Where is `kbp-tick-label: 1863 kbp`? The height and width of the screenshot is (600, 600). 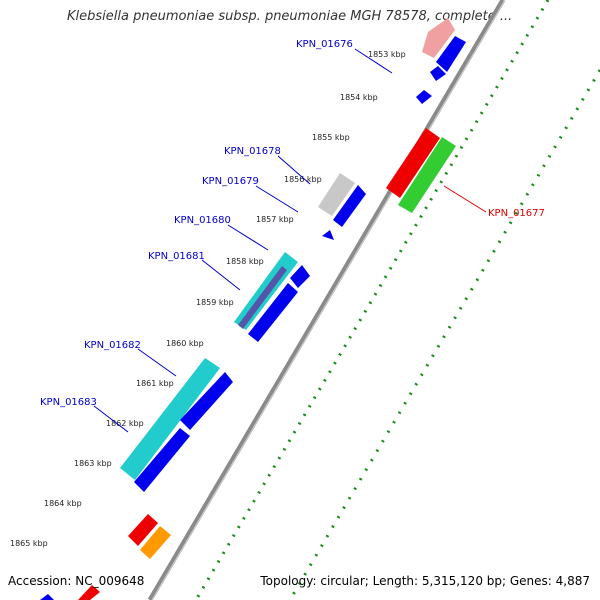
kbp-tick-label: 1863 kbp is located at coordinates (93, 463).